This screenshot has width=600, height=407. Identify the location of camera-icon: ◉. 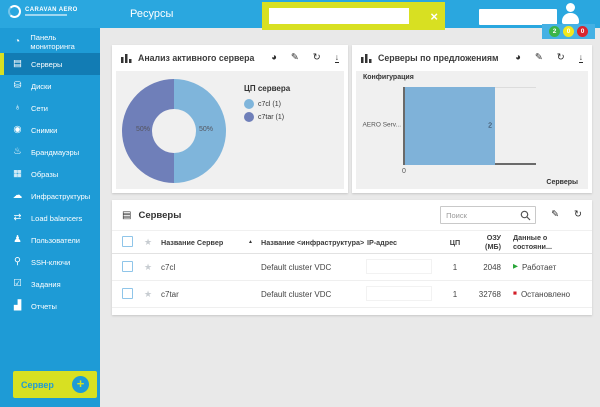
(17, 130).